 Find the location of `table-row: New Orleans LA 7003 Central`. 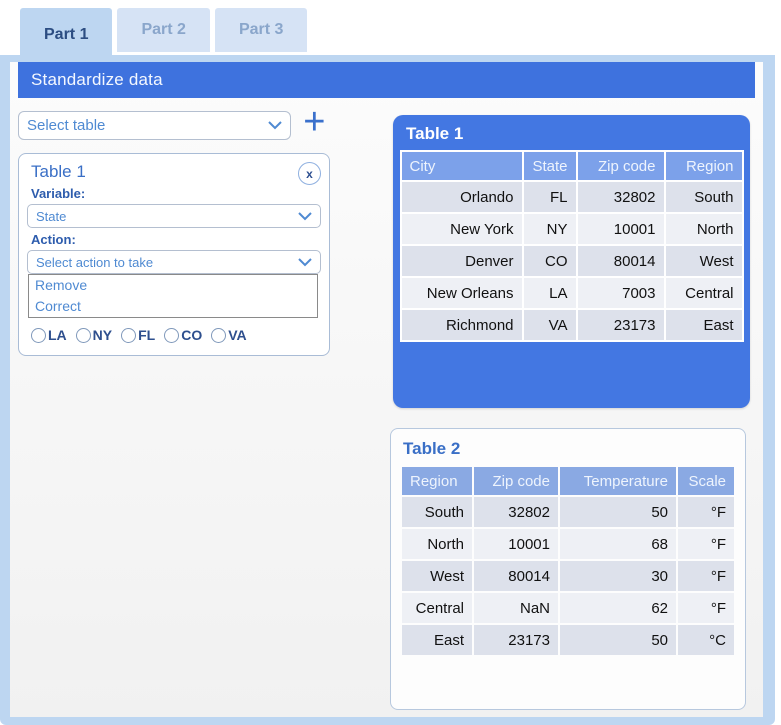

table-row: New Orleans LA 7003 Central is located at coordinates (571, 293).